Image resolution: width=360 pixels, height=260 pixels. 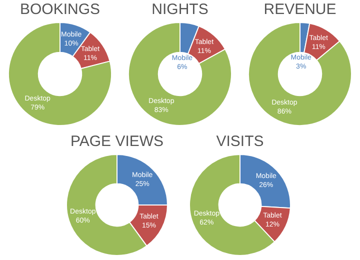 What do you see at coordinates (180, 10) in the screenshot?
I see `chart-title: NIGHTS` at bounding box center [180, 10].